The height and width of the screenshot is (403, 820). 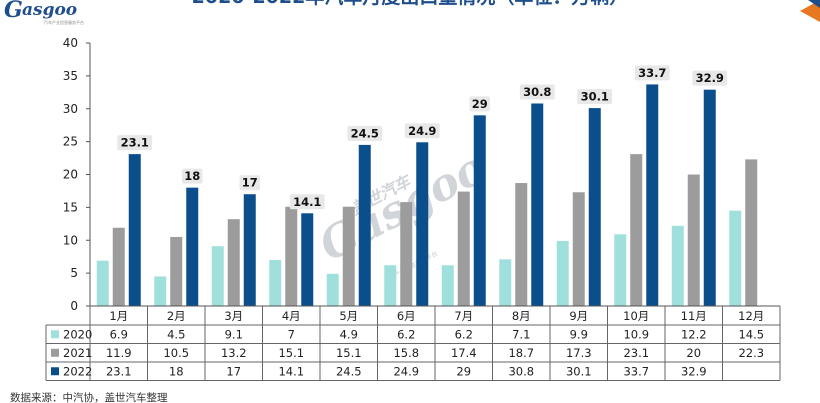 I want to click on legend-label-2022: 2022, so click(x=77, y=371).